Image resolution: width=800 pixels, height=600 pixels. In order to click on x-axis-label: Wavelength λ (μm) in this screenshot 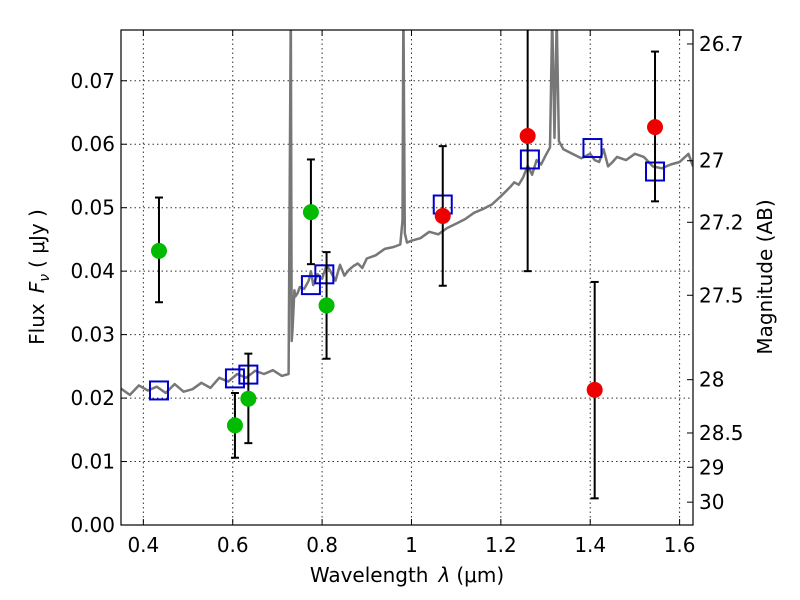, I will do `click(407, 575)`.